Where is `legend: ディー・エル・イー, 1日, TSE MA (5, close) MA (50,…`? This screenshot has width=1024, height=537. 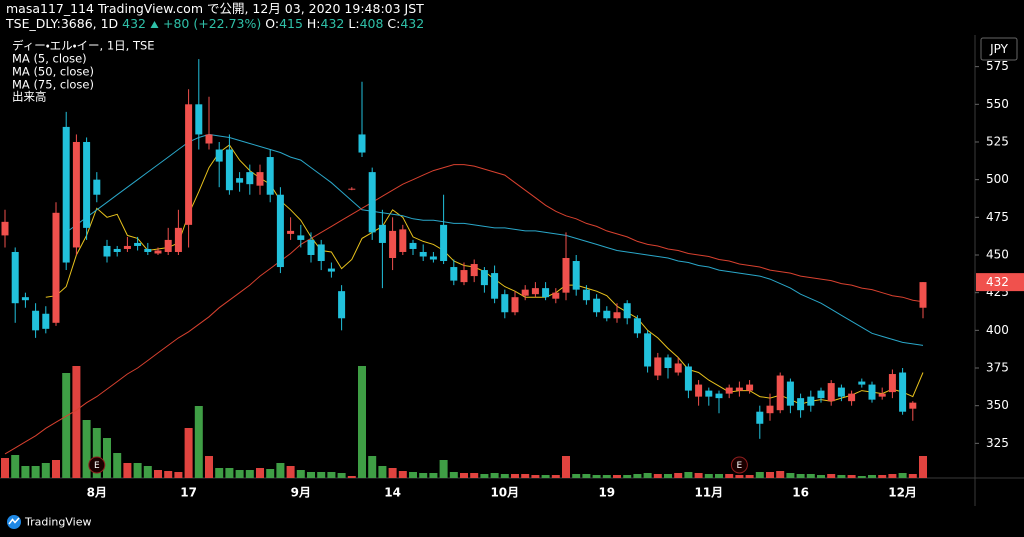
legend: ディー・エル・イー, 1日, TSE MA (5, close) MA (50,… is located at coordinates (83, 71).